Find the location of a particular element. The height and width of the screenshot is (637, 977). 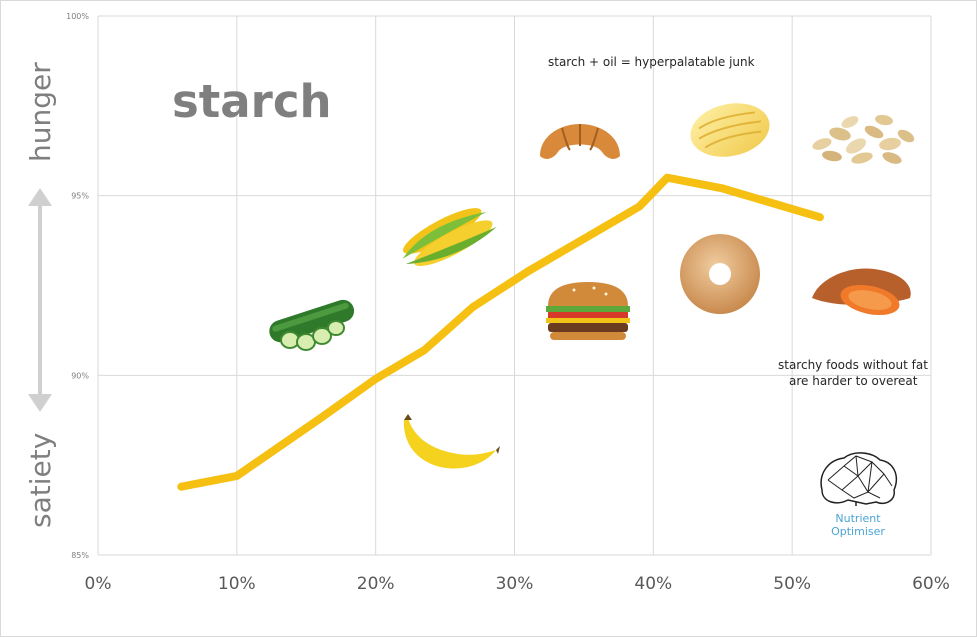

annotation-right-line2: are harder to overeat is located at coordinates (853, 381).